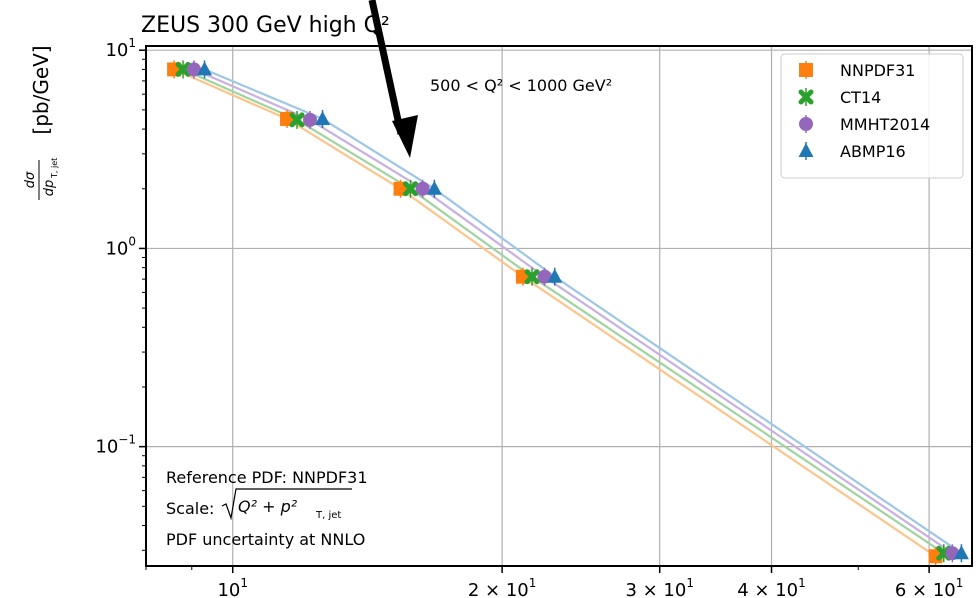 Image resolution: width=978 pixels, height=598 pixels. What do you see at coordinates (502, 587) in the screenshot?
I see `x-tick-label: 2 × 101` at bounding box center [502, 587].